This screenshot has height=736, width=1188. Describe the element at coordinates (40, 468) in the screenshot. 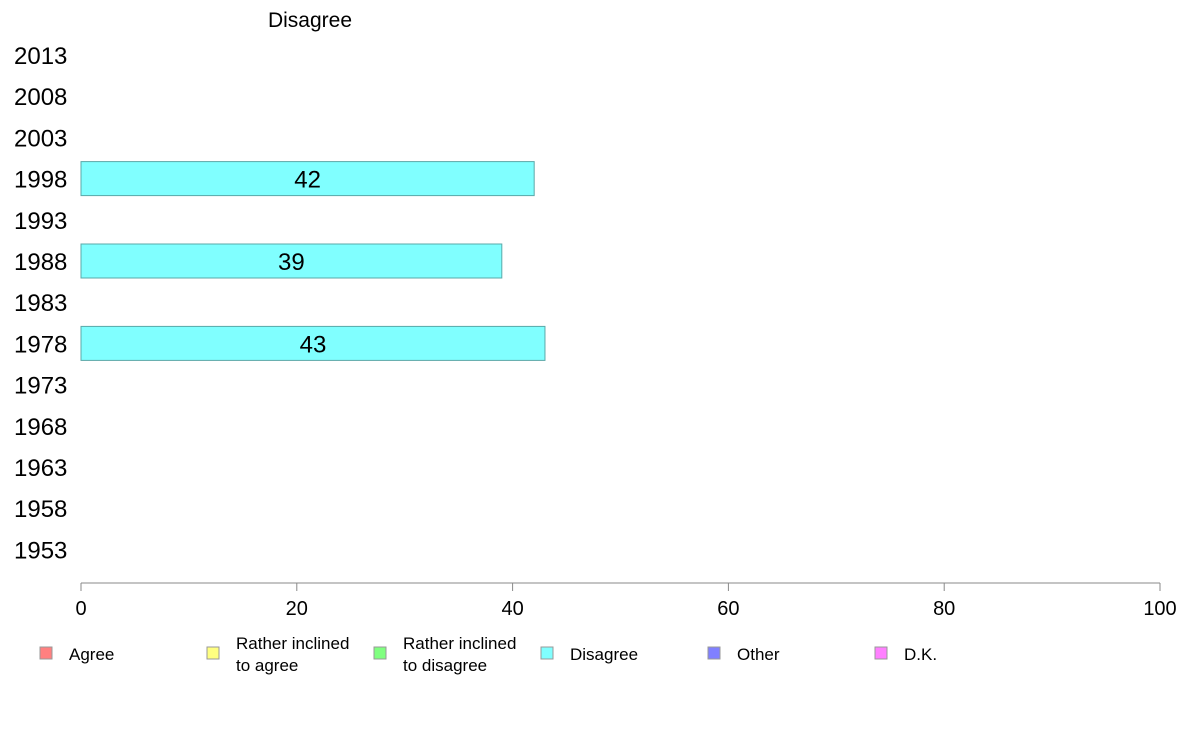

I see `y-category-label: 1963` at that location.